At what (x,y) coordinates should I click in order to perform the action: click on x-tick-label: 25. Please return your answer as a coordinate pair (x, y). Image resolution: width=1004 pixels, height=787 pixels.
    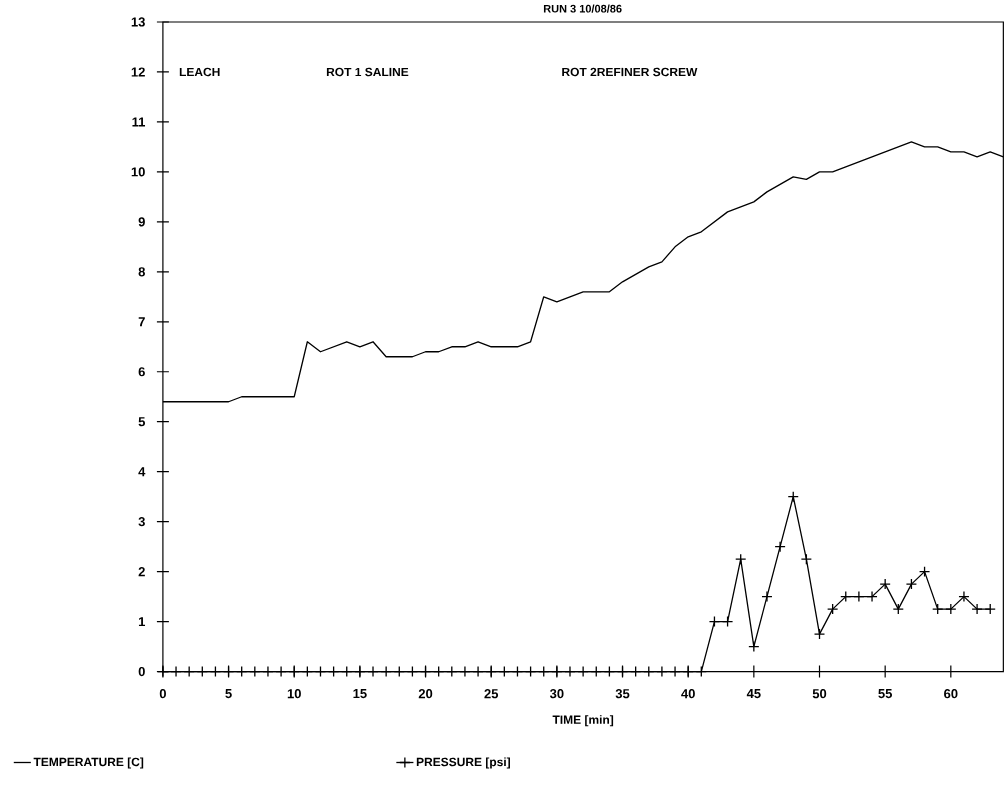
    Looking at the image, I should click on (491, 693).